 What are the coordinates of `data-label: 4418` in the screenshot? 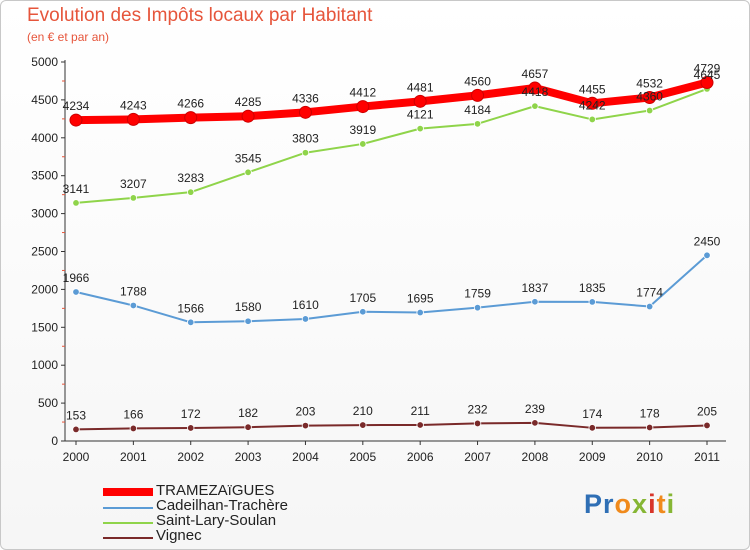 It's located at (535, 92).